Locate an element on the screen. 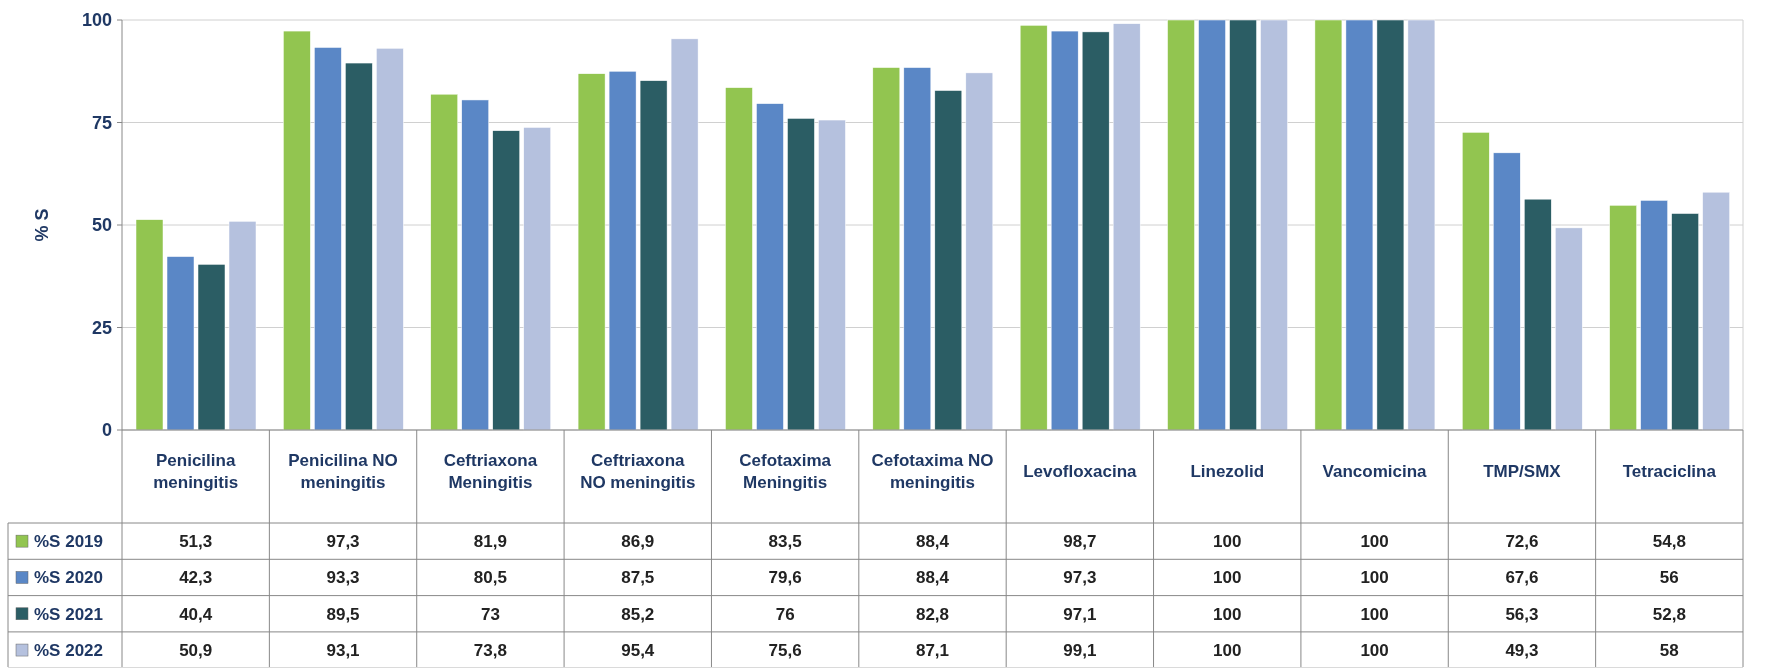 This screenshot has width=1765, height=668. data-label: 87,1 is located at coordinates (932, 650).